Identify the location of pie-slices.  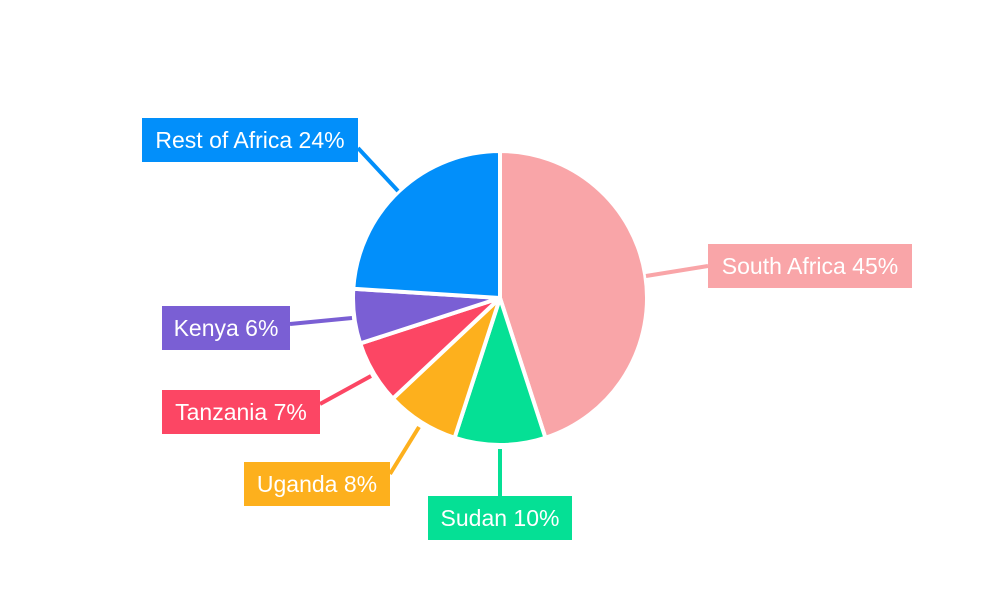
(499, 298).